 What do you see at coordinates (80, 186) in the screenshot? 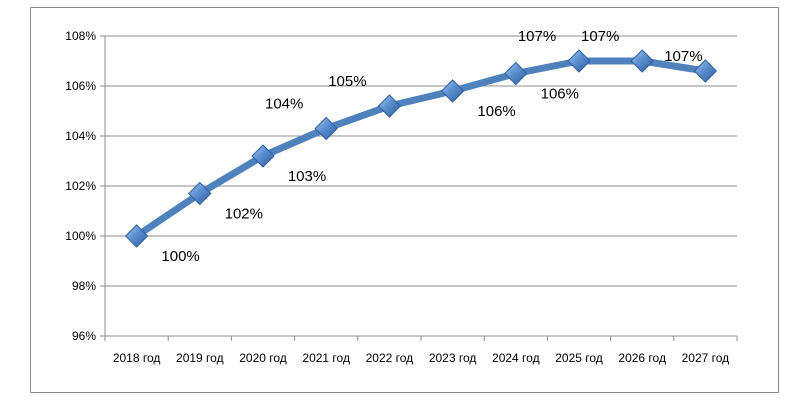
I see `y-tick-label: 102%` at bounding box center [80, 186].